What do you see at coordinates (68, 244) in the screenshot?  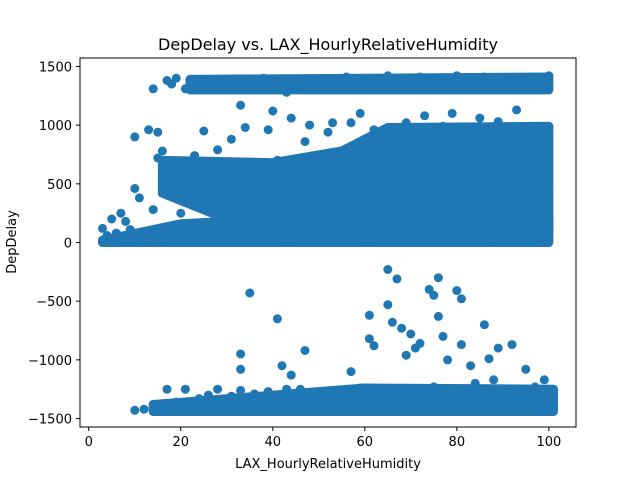 I see `y-tick-label: 0` at bounding box center [68, 244].